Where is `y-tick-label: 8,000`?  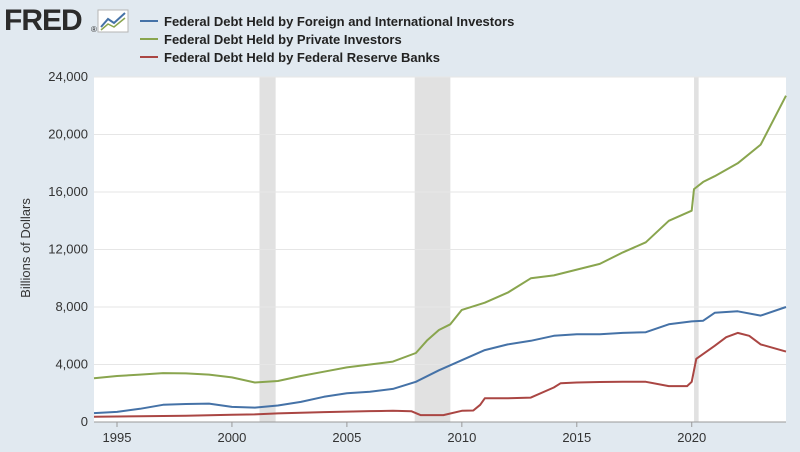 y-tick-label: 8,000 is located at coordinates (71, 306).